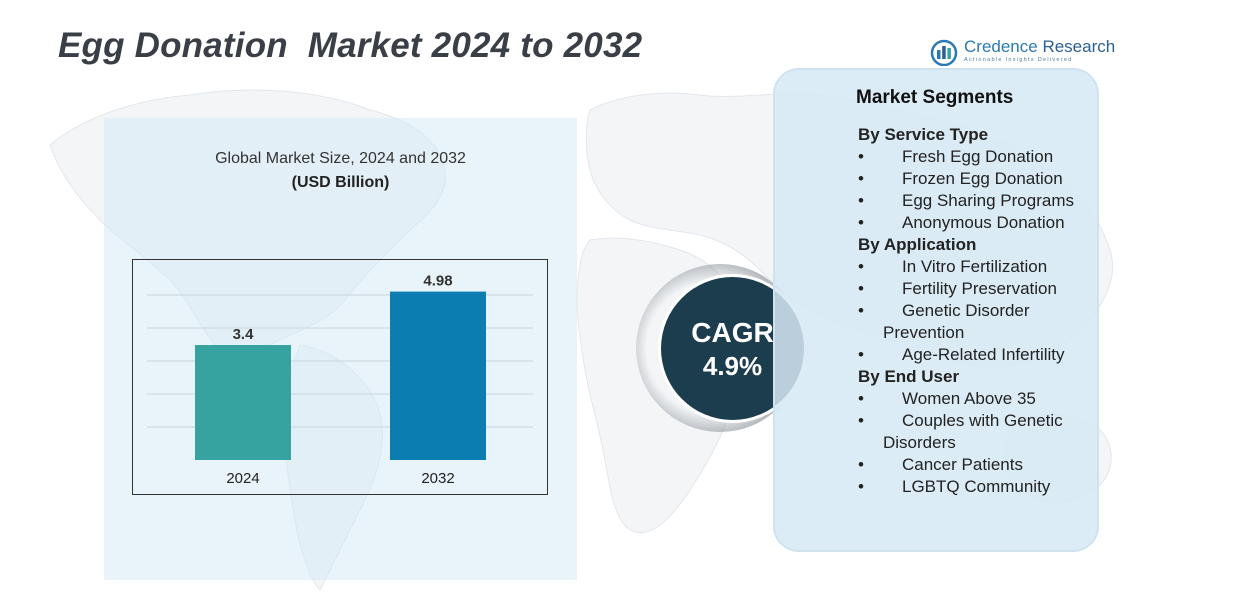  Describe the element at coordinates (935, 97) in the screenshot. I see `segments-title: Market Segments` at that location.